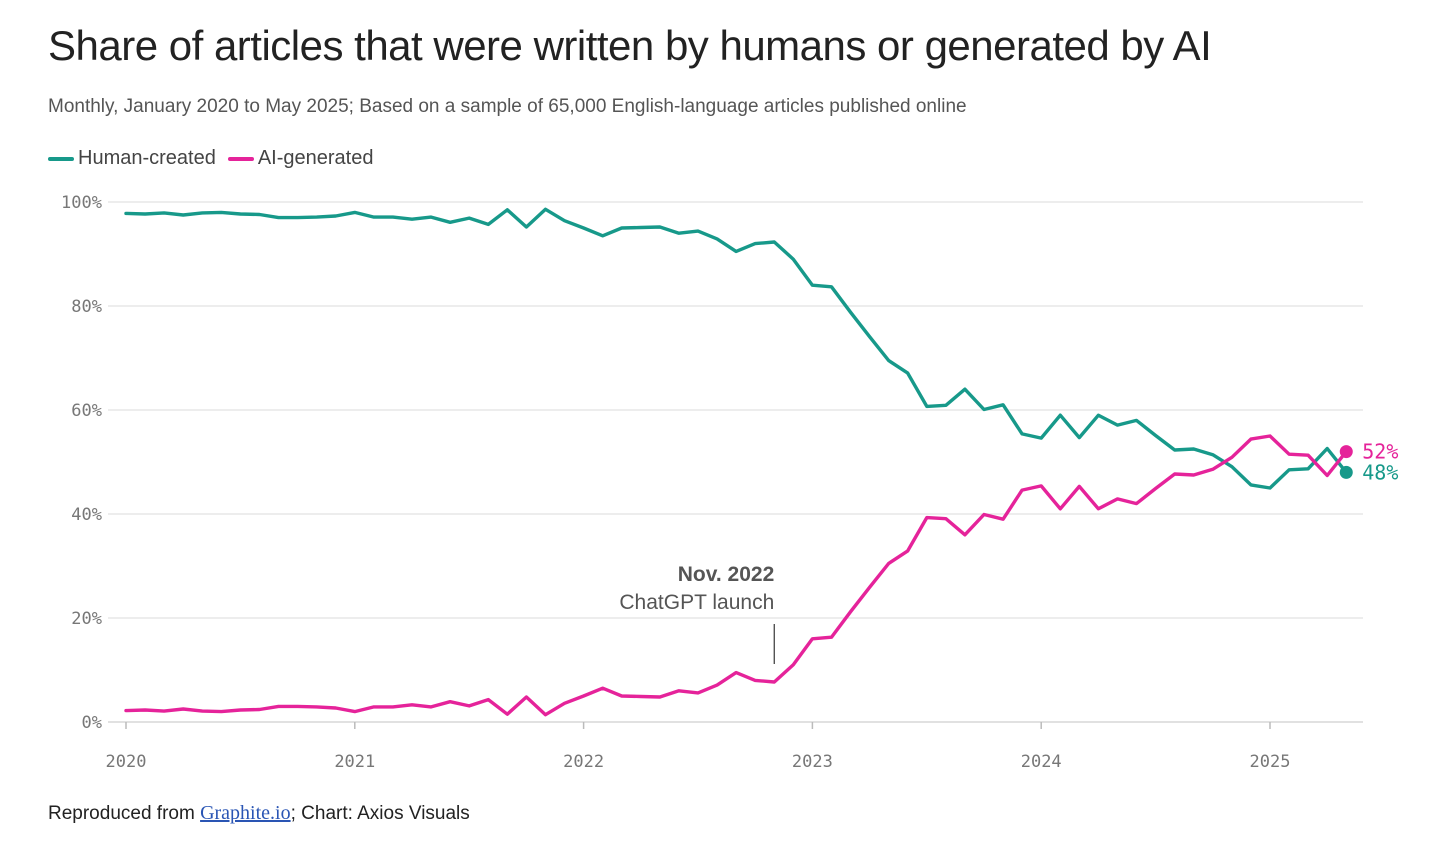 The width and height of the screenshot is (1456, 848). Describe the element at coordinates (81, 203) in the screenshot. I see `y-tick-label-100: 100%` at that location.